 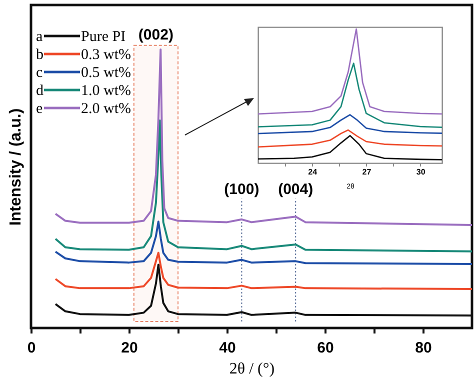 I want to click on annotation: (004), so click(x=296, y=189).